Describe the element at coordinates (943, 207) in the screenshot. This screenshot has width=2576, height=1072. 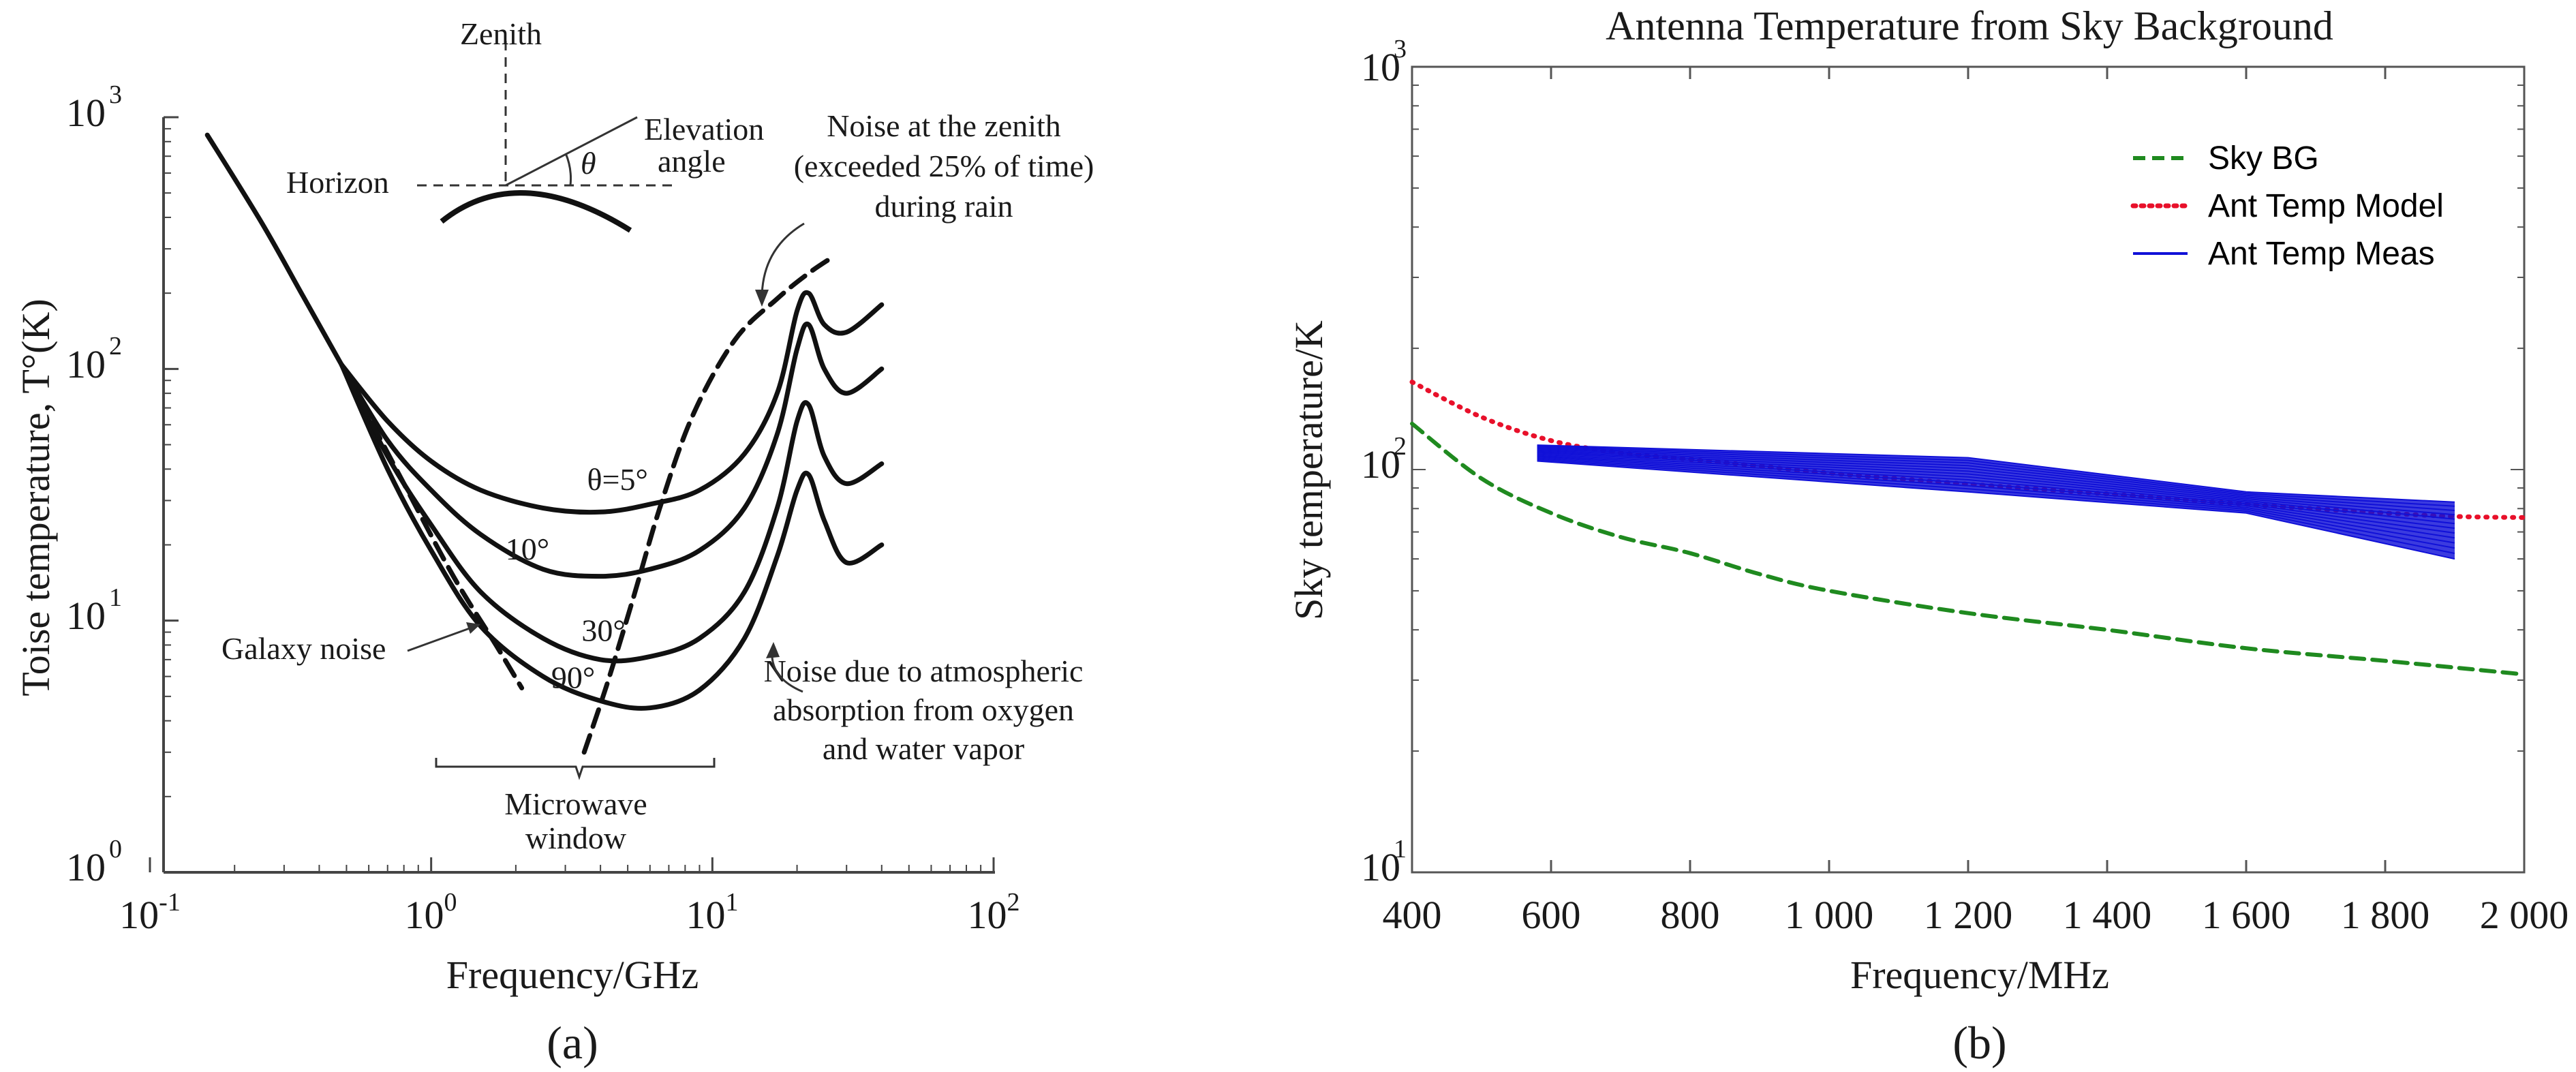
I see `zenith-rain-label-3: during rain` at that location.